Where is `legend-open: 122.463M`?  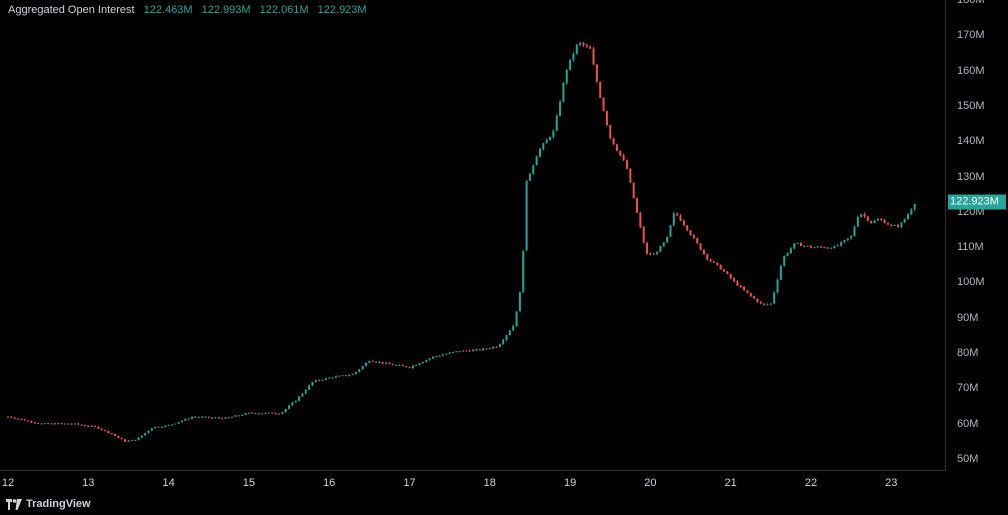 legend-open: 122.463M is located at coordinates (168, 10).